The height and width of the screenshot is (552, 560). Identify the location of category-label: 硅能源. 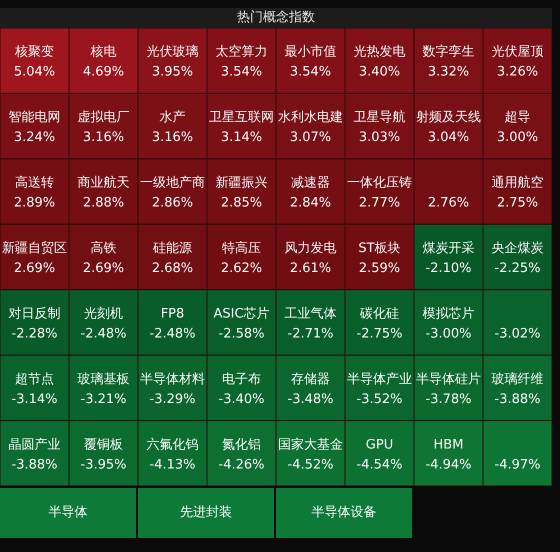
(172, 248).